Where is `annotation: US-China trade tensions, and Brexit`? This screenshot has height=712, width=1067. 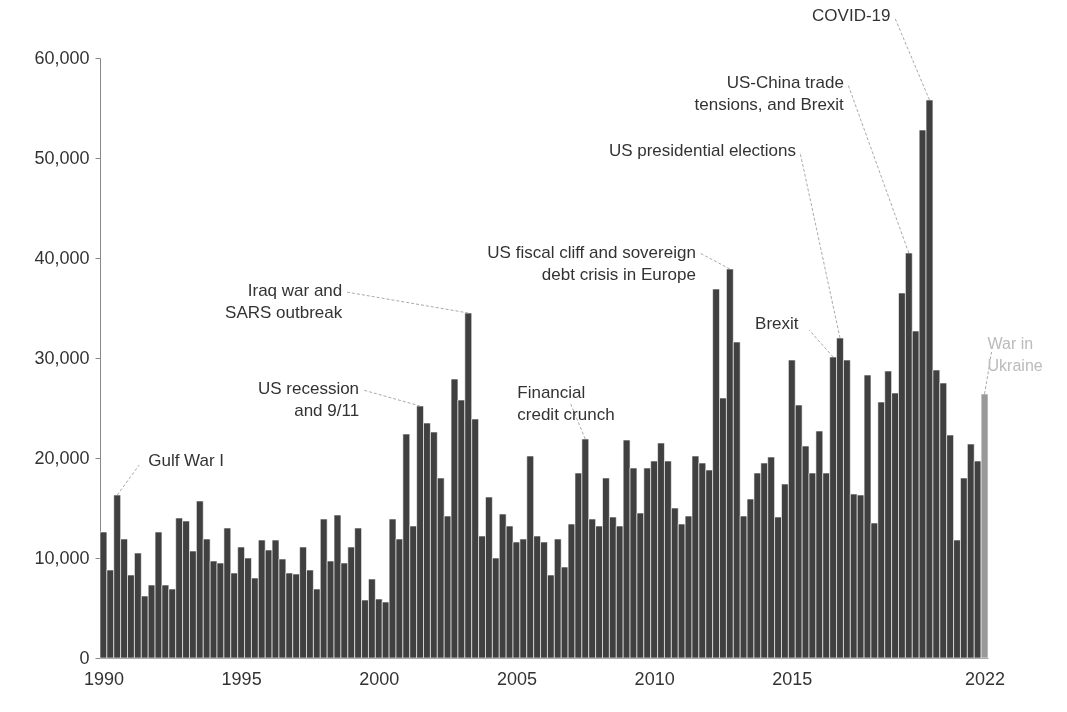
annotation: US-China trade tensions, and Brexit is located at coordinates (769, 93).